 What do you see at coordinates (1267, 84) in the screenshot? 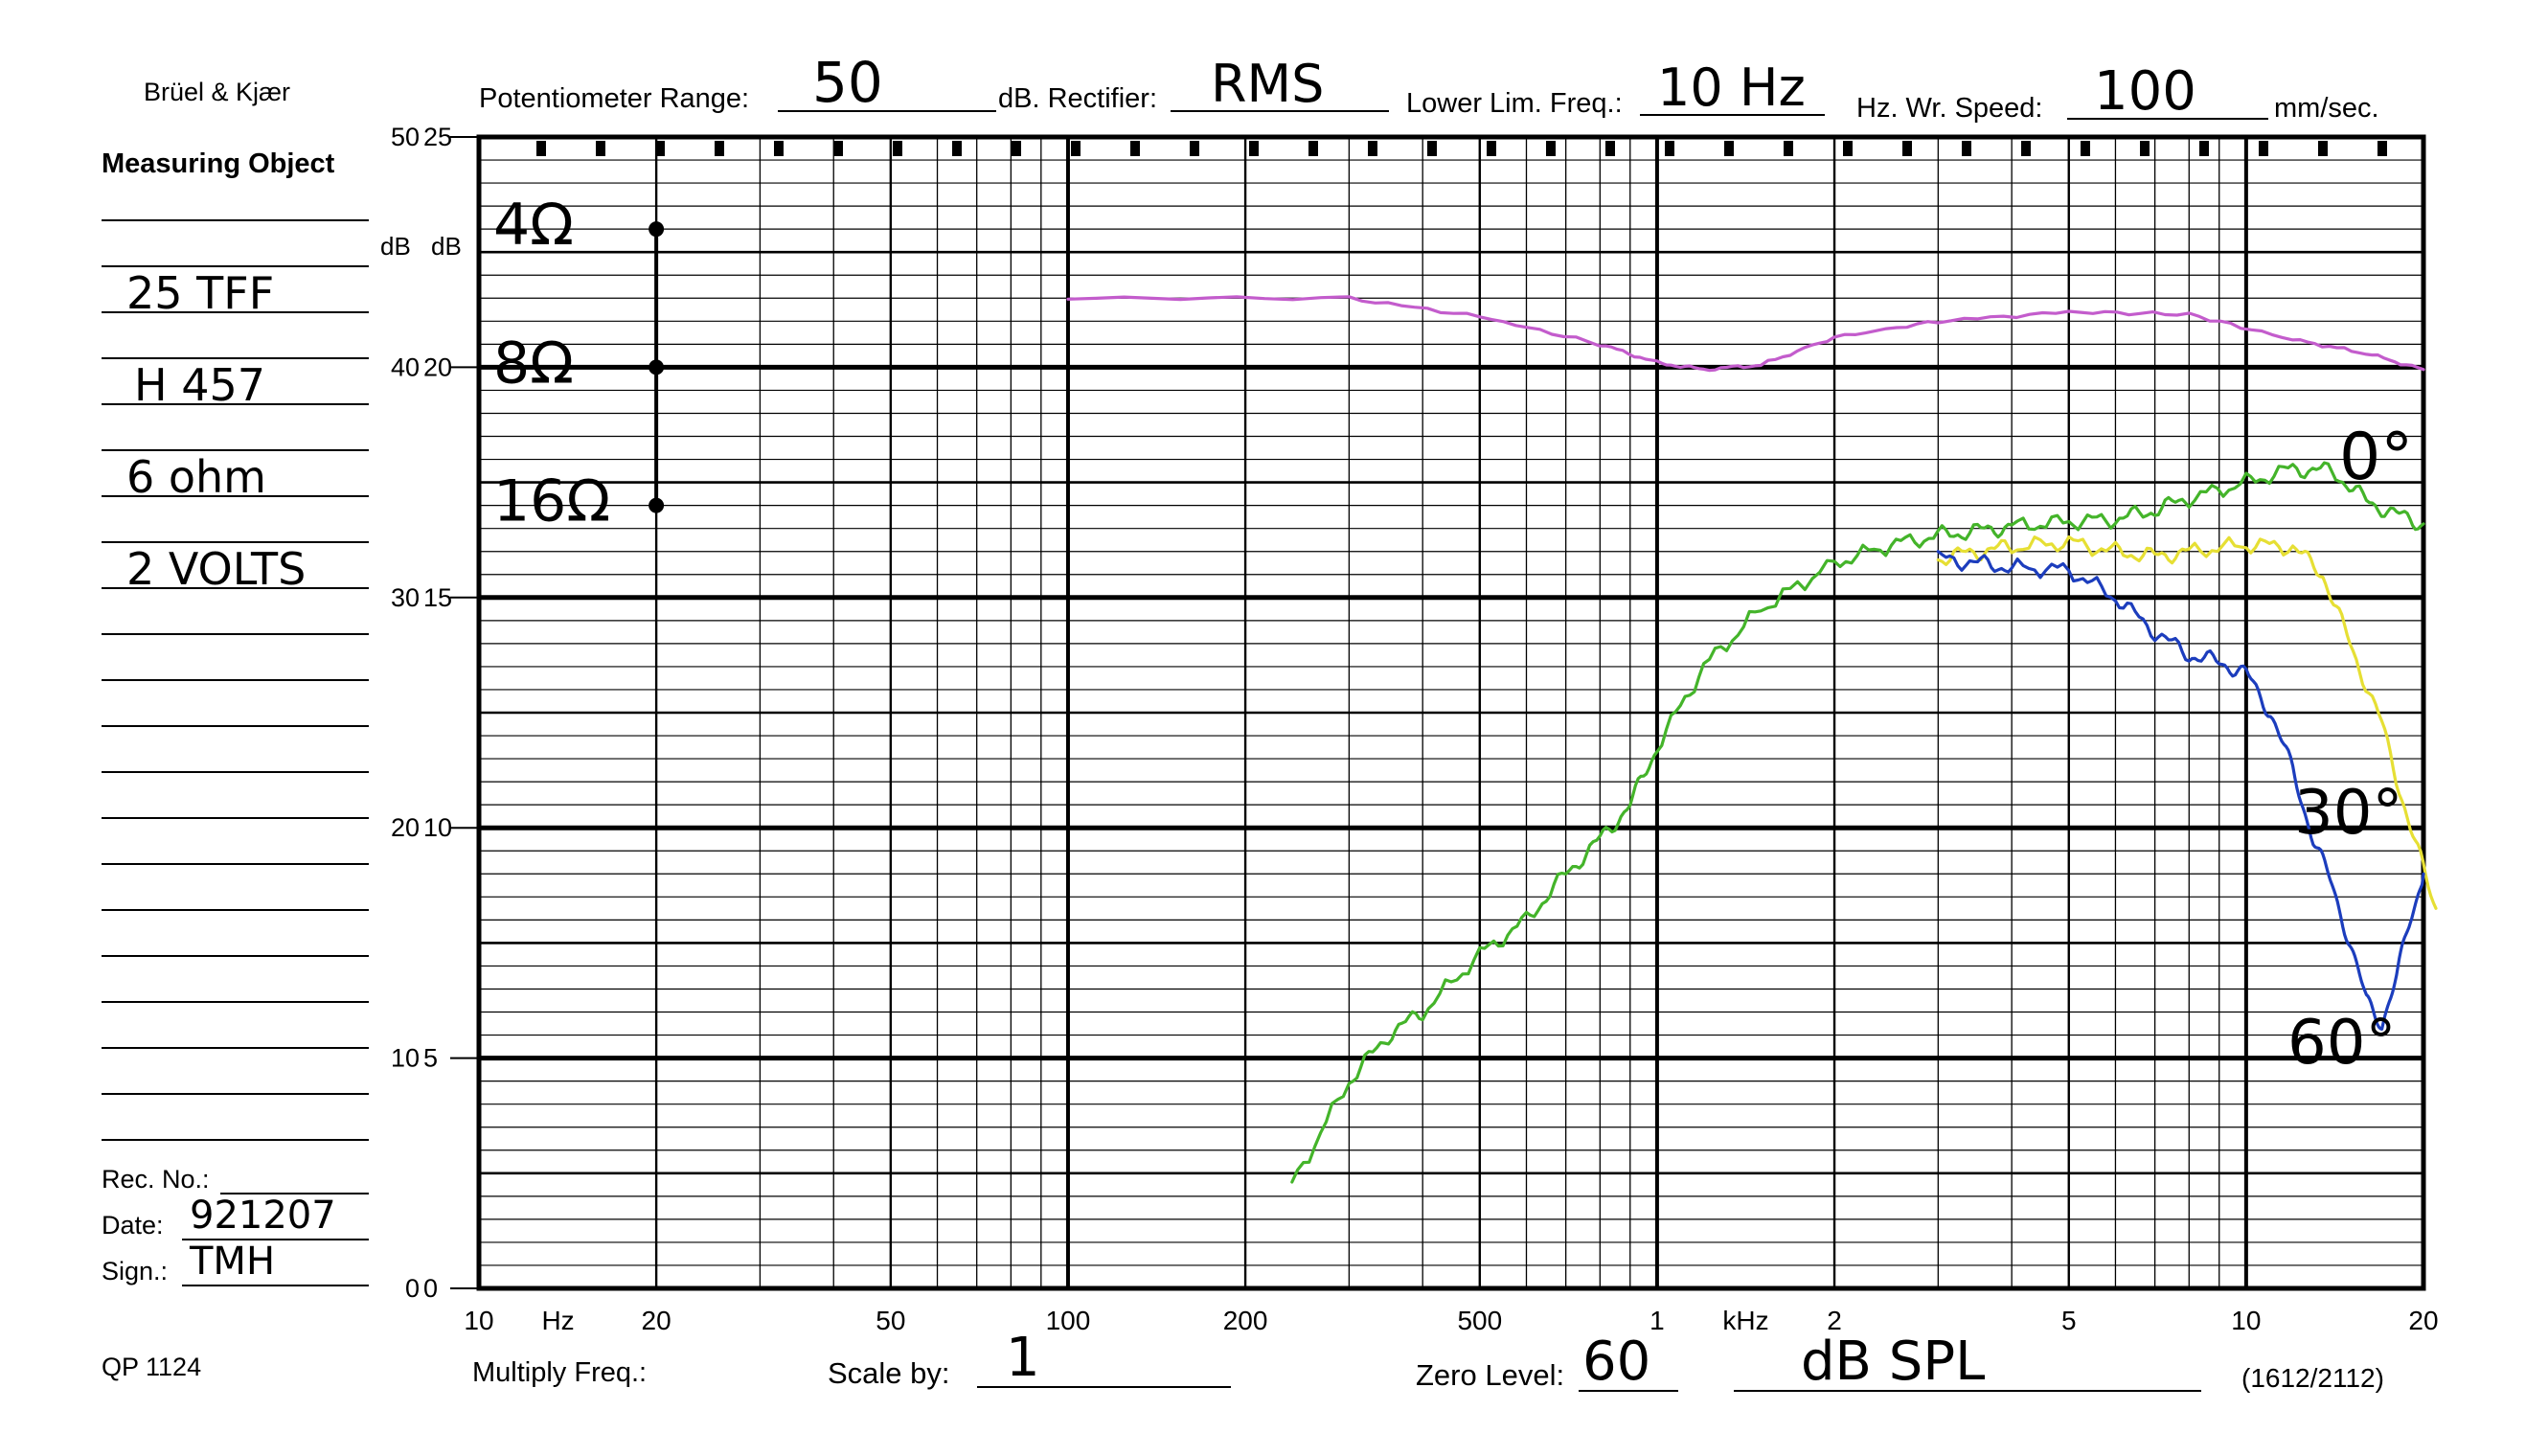
I see `rectifier-value: RMS` at bounding box center [1267, 84].